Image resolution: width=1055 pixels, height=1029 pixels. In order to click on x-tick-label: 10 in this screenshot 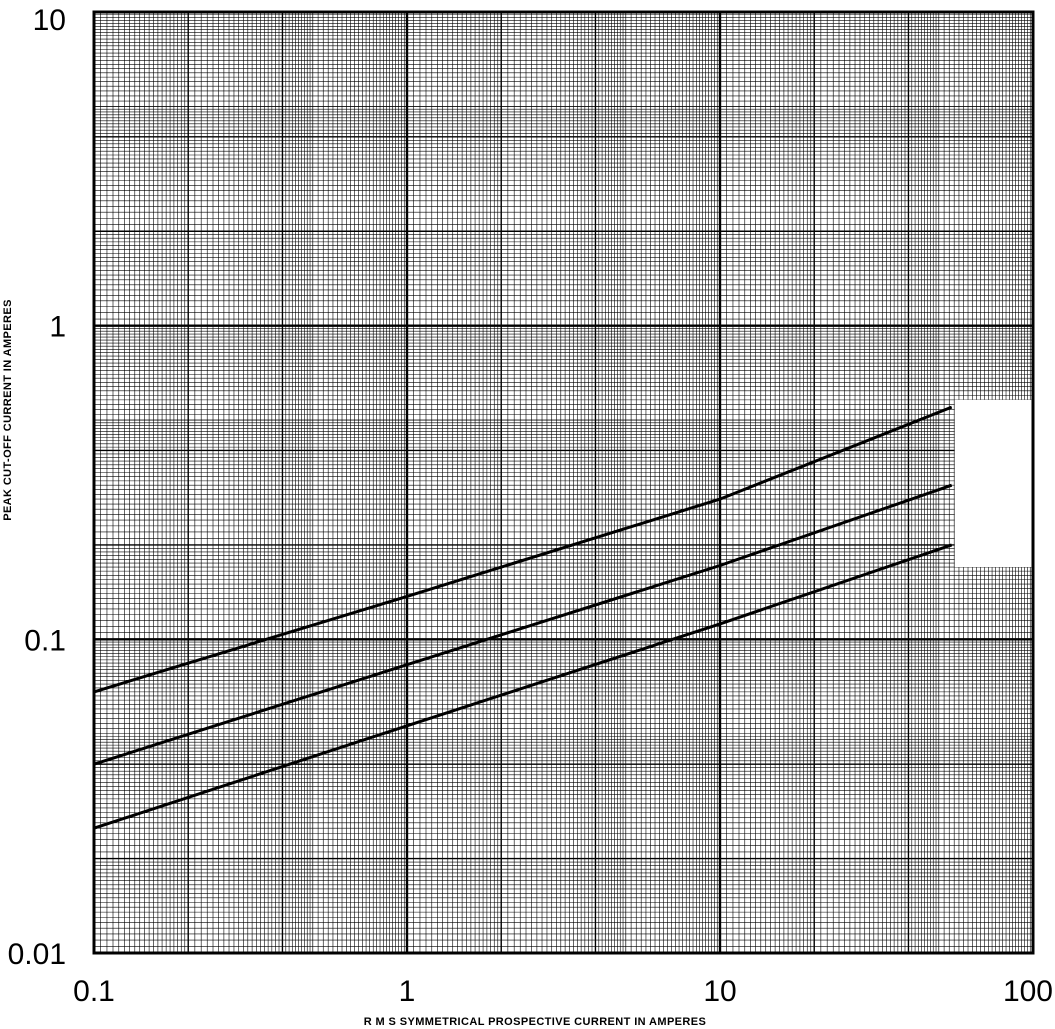, I will do `click(719, 991)`.